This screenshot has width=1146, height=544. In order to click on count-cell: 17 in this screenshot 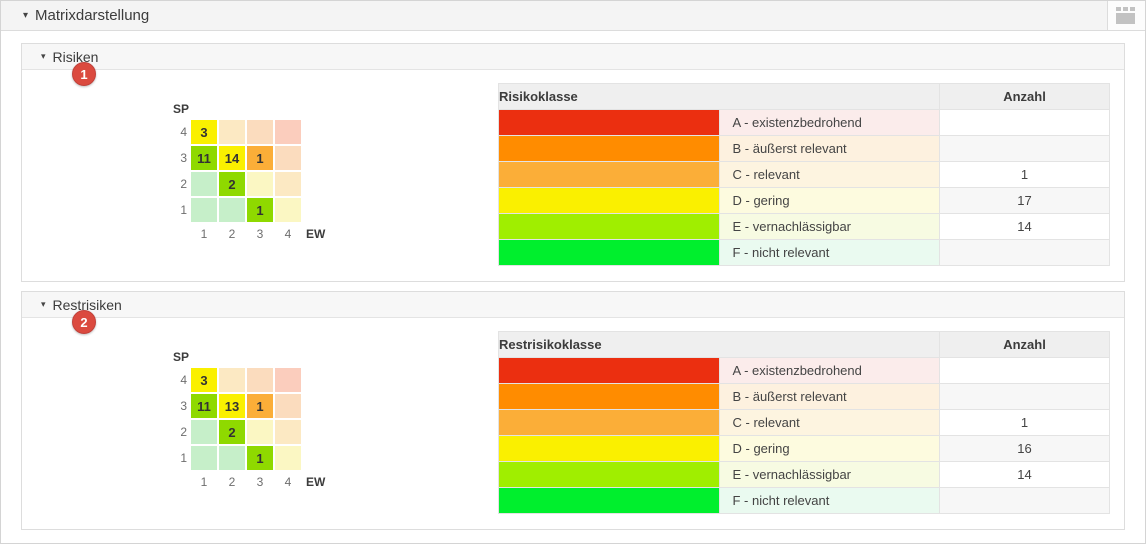, I will do `click(1024, 200)`.